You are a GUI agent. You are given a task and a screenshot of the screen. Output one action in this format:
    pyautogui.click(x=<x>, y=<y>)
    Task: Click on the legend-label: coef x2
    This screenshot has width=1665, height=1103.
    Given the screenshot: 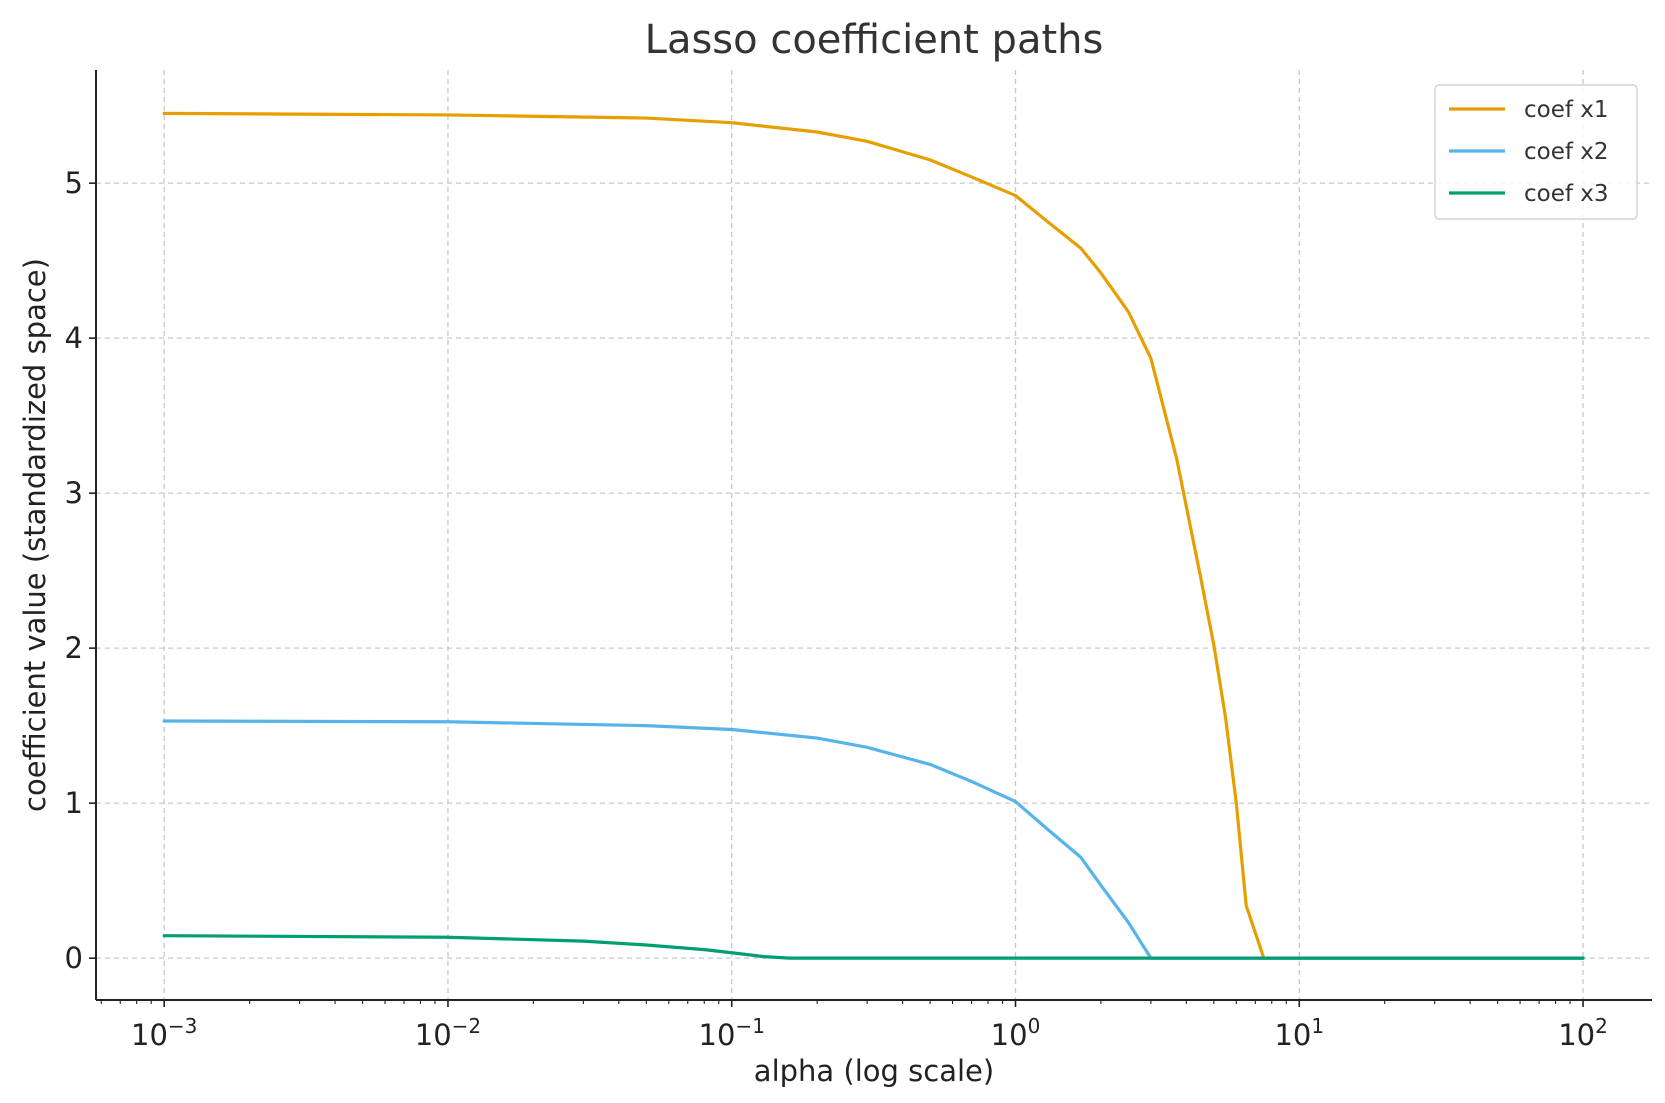 What is the action you would take?
    pyautogui.click(x=1566, y=152)
    